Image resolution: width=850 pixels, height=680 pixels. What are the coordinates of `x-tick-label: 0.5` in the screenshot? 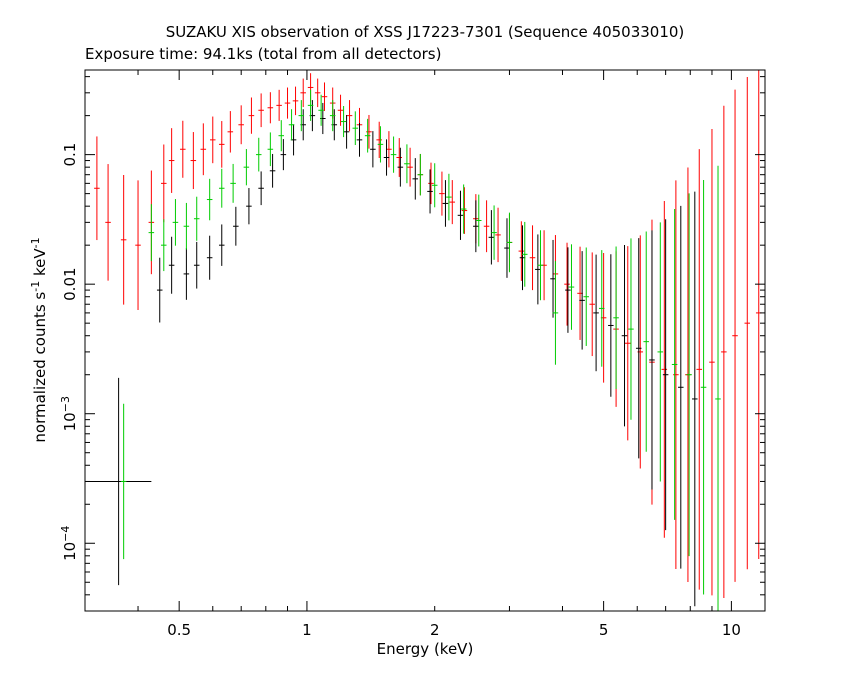 It's located at (179, 630).